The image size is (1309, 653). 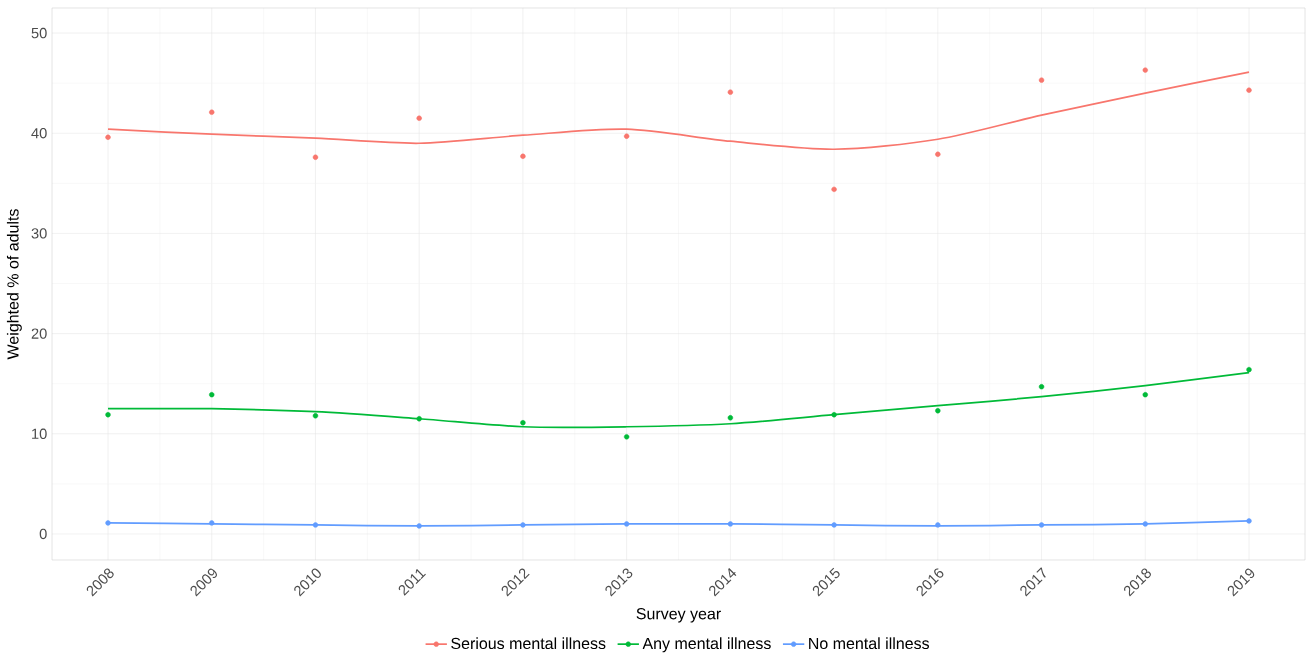 I want to click on y-tick-label: 0, so click(x=43, y=534).